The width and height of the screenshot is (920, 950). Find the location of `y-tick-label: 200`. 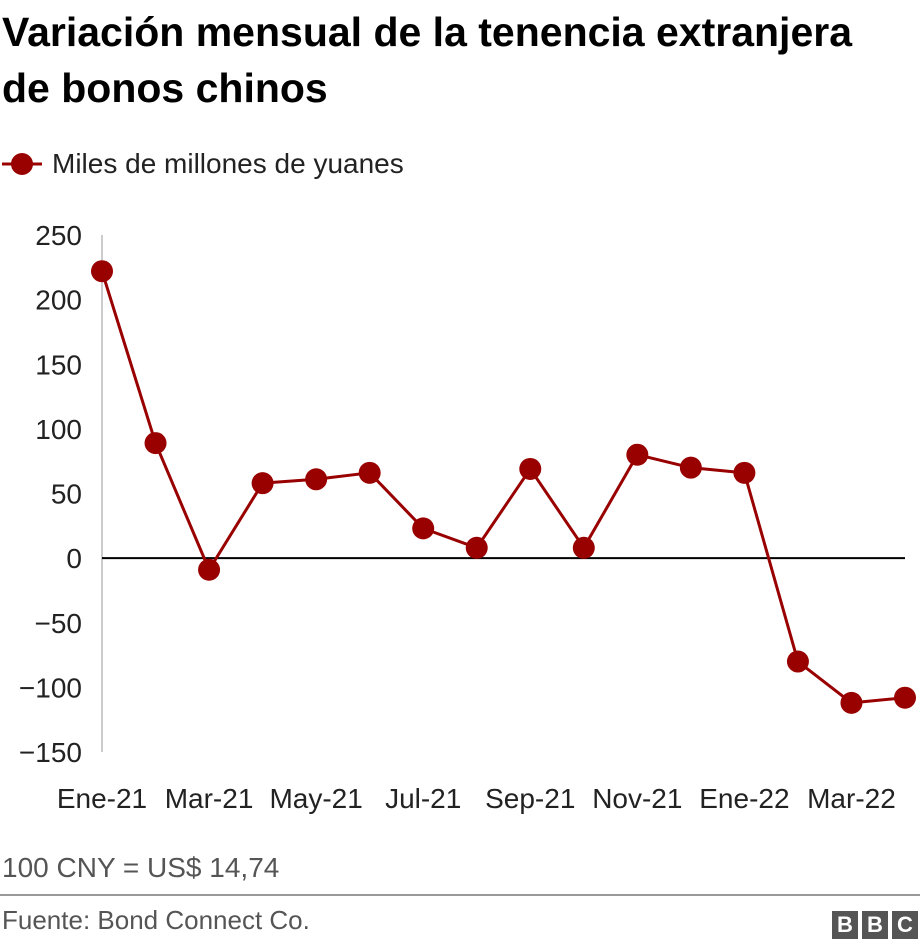

y-tick-label: 200 is located at coordinates (58, 300).